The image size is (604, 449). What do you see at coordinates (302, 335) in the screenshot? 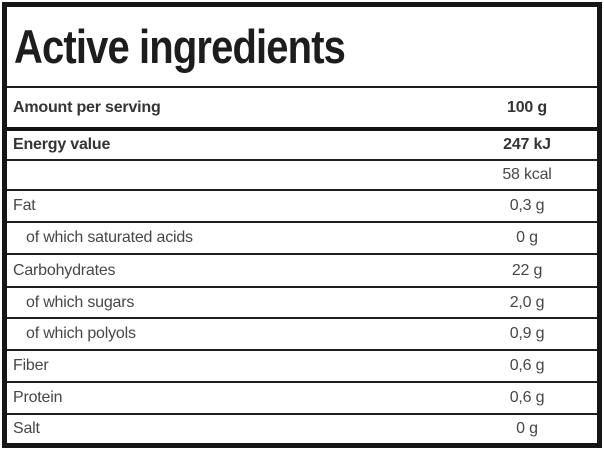
I see `table-row-polyols: of which polyols 0,9 g` at bounding box center [302, 335].